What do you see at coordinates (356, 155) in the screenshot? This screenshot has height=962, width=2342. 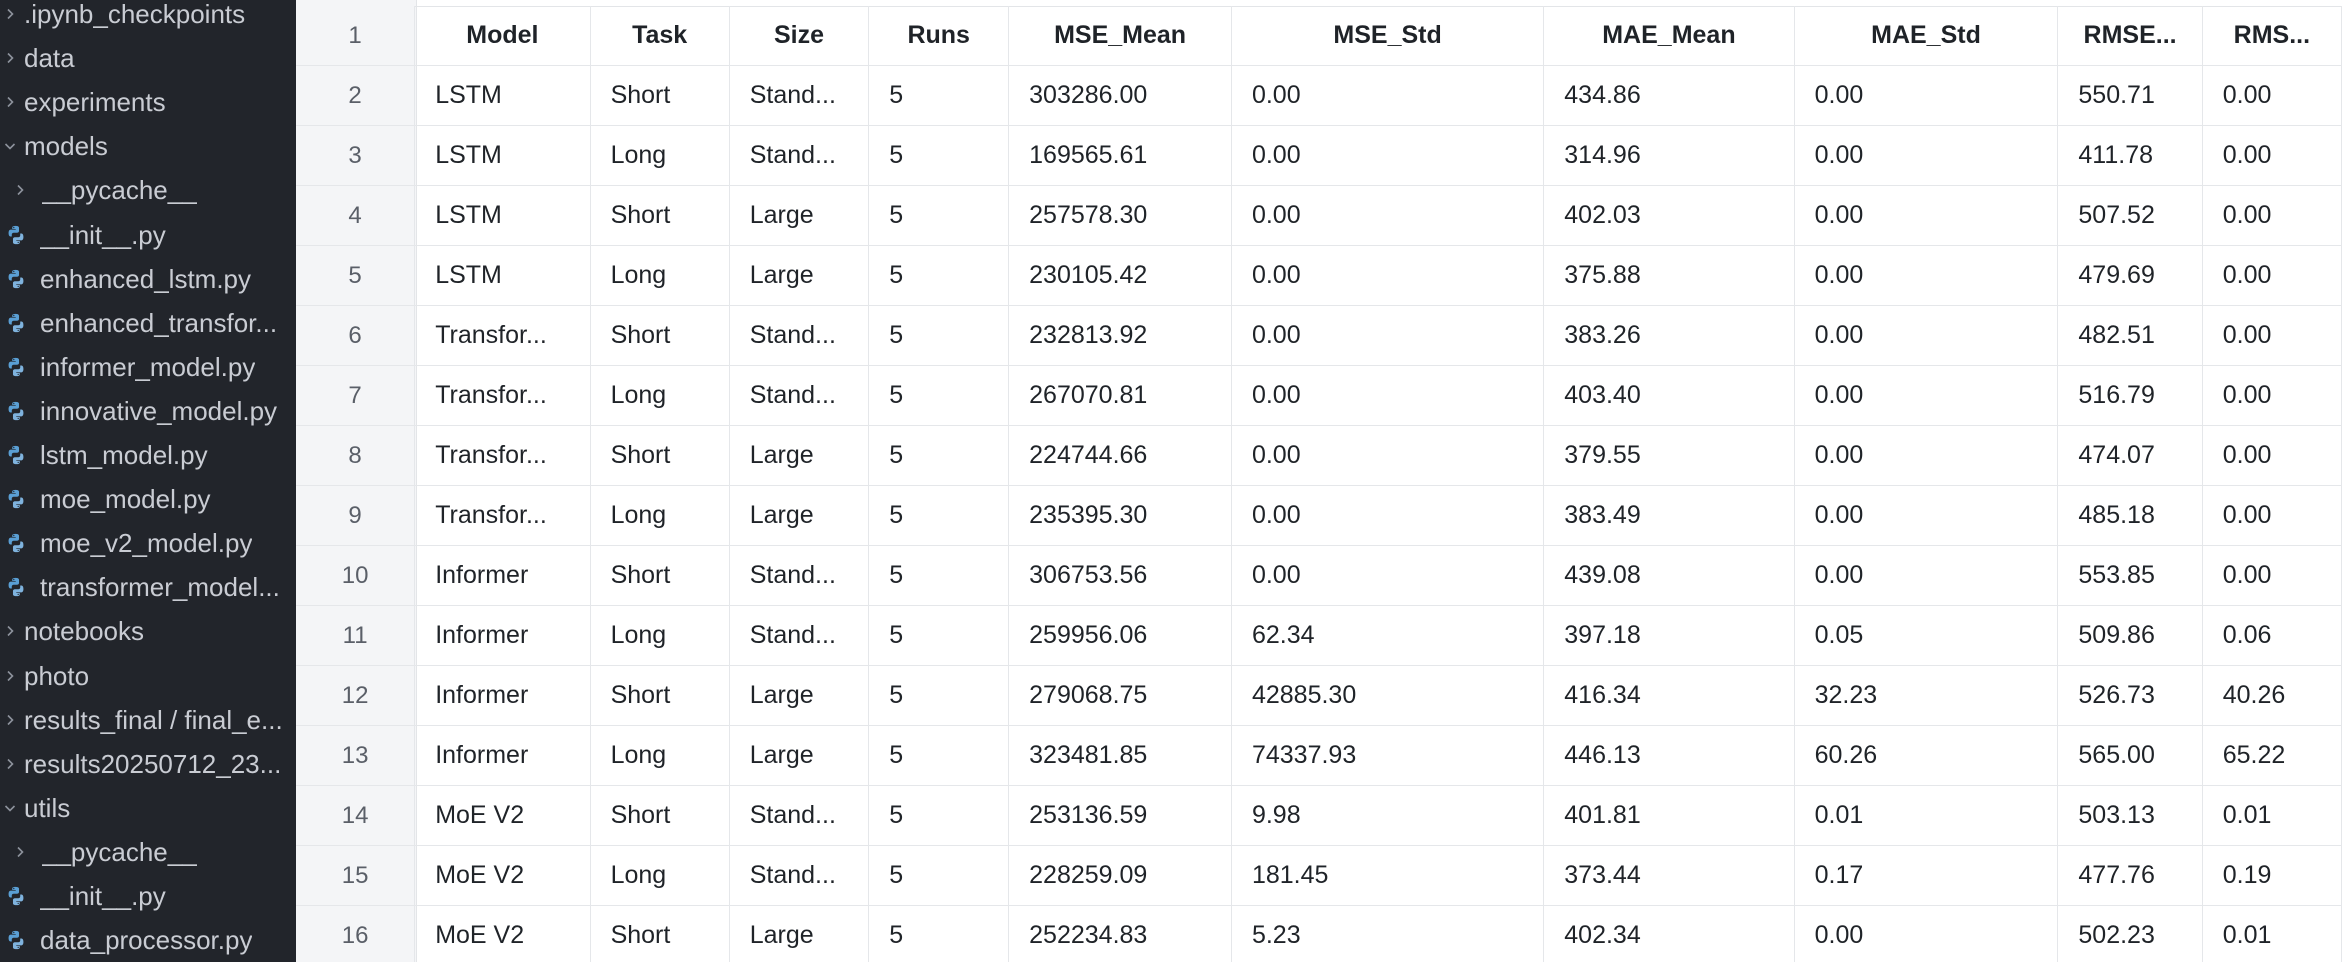 I see `row-number: 3` at bounding box center [356, 155].